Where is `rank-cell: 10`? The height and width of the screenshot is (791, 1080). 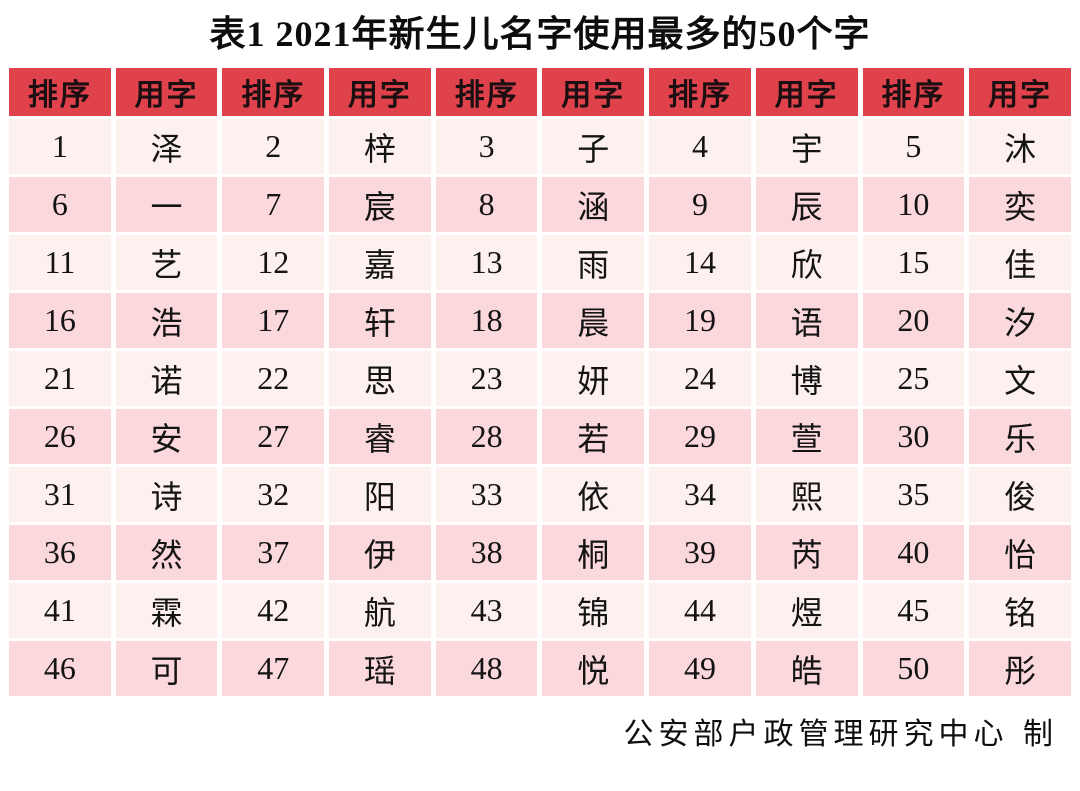
rank-cell: 10 is located at coordinates (913, 205).